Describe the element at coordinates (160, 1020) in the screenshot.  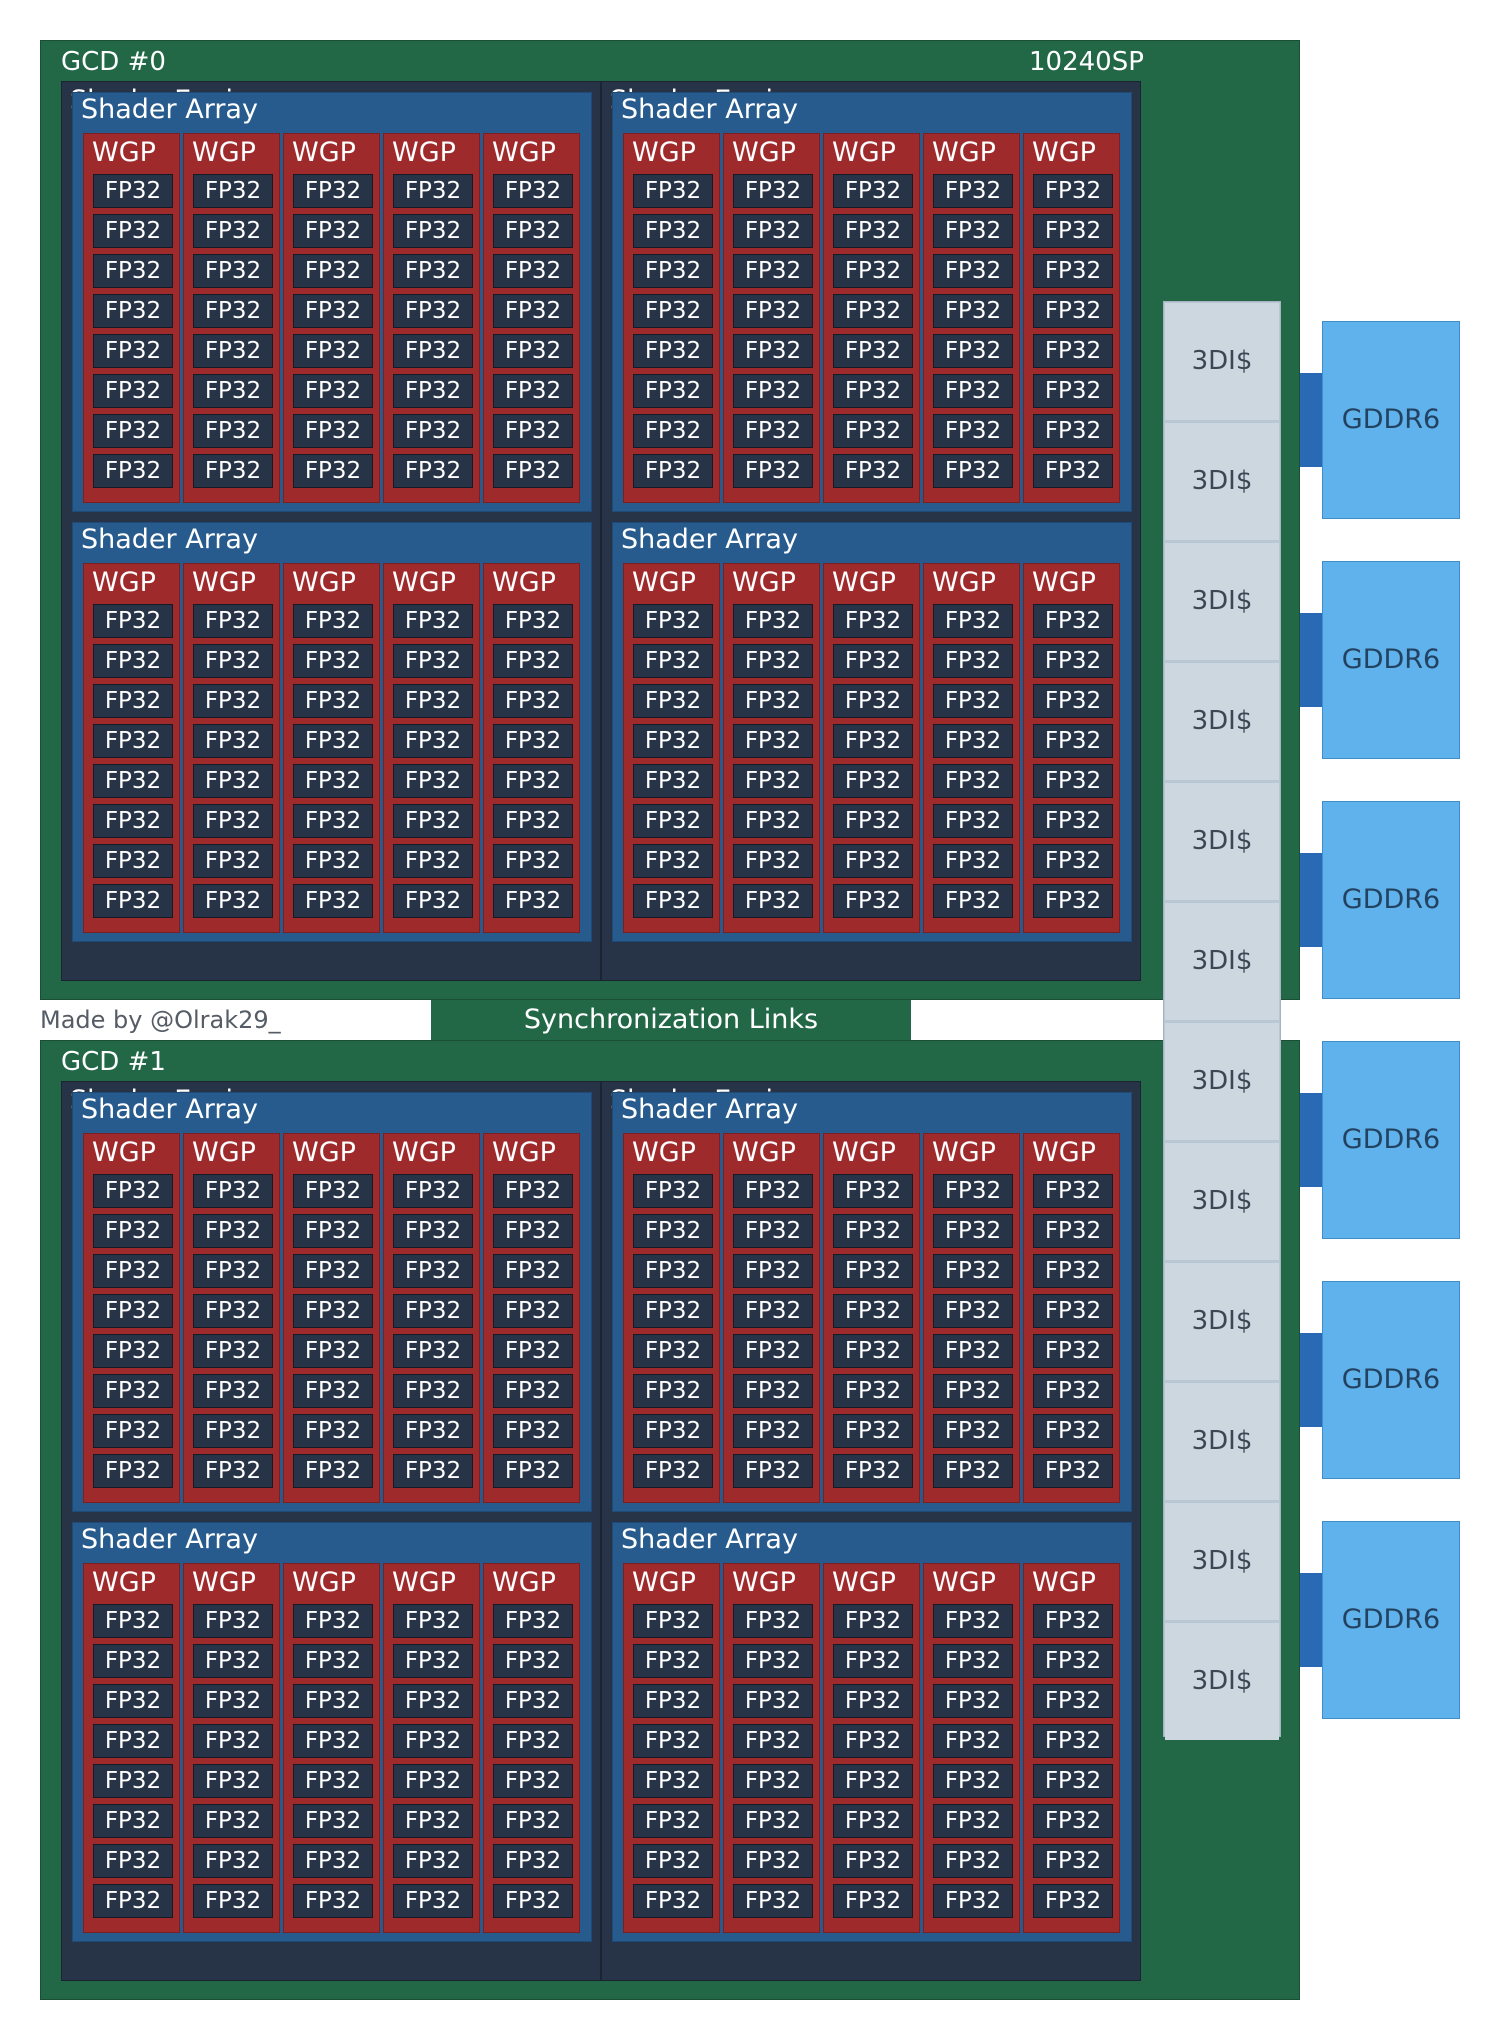
I see `credit-text: Made by @Olrak29_` at that location.